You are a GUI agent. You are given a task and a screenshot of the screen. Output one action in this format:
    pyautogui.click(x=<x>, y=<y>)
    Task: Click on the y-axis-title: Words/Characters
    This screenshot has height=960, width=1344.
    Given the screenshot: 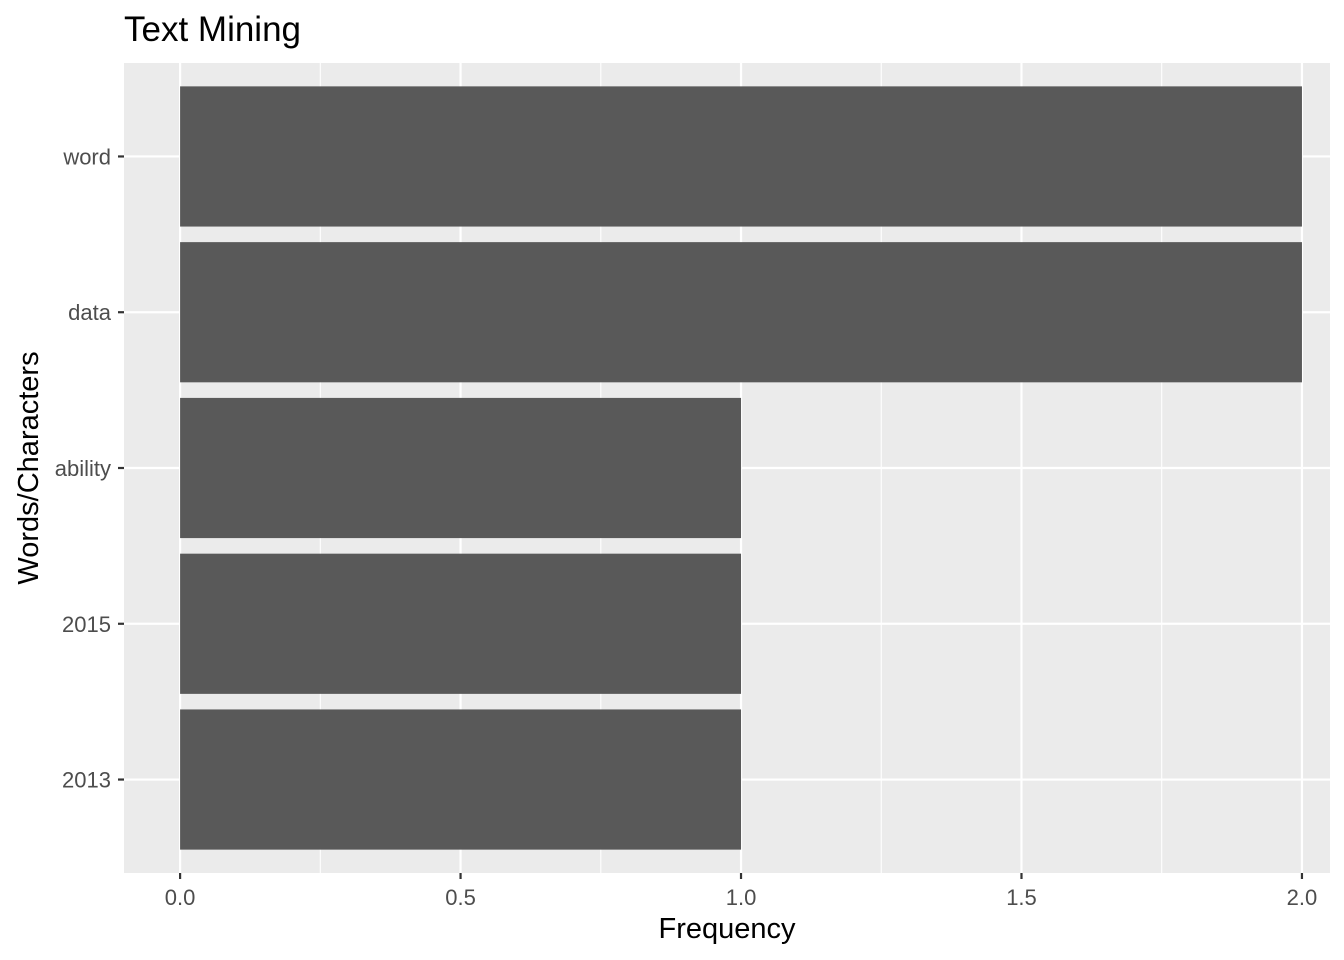 What is the action you would take?
    pyautogui.click(x=29, y=467)
    